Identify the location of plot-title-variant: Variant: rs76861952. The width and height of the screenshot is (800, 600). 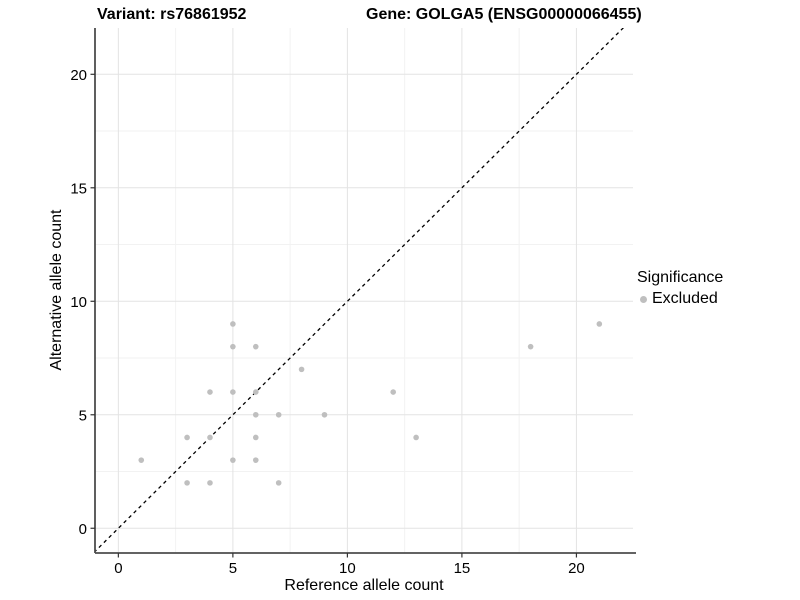
(172, 14).